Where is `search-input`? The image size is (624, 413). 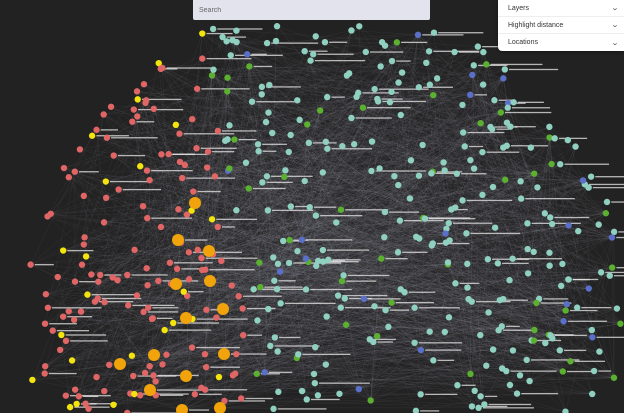
search-input is located at coordinates (311, 10).